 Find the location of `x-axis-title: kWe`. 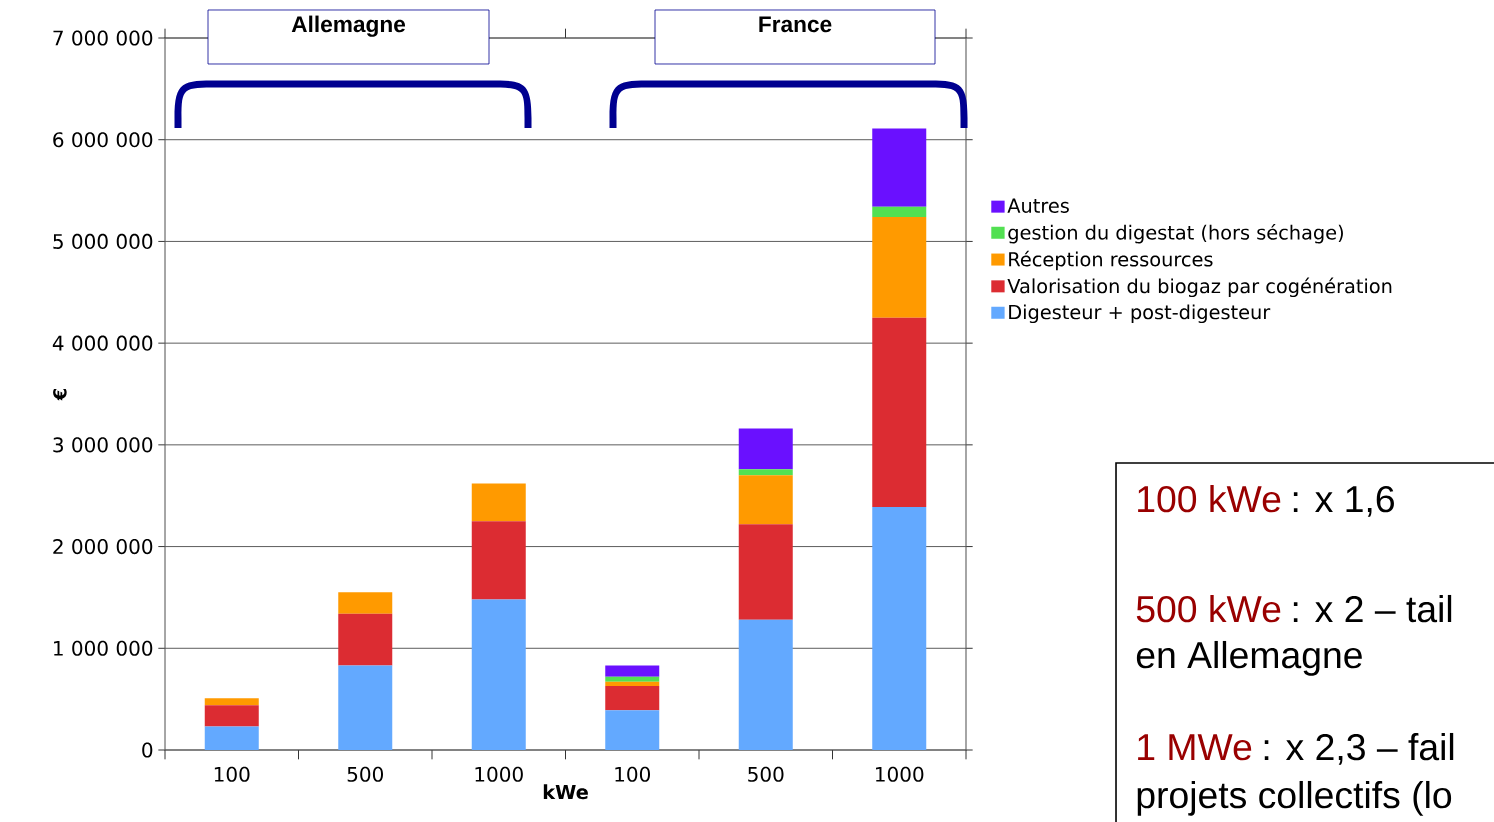

x-axis-title: kWe is located at coordinates (565, 792).